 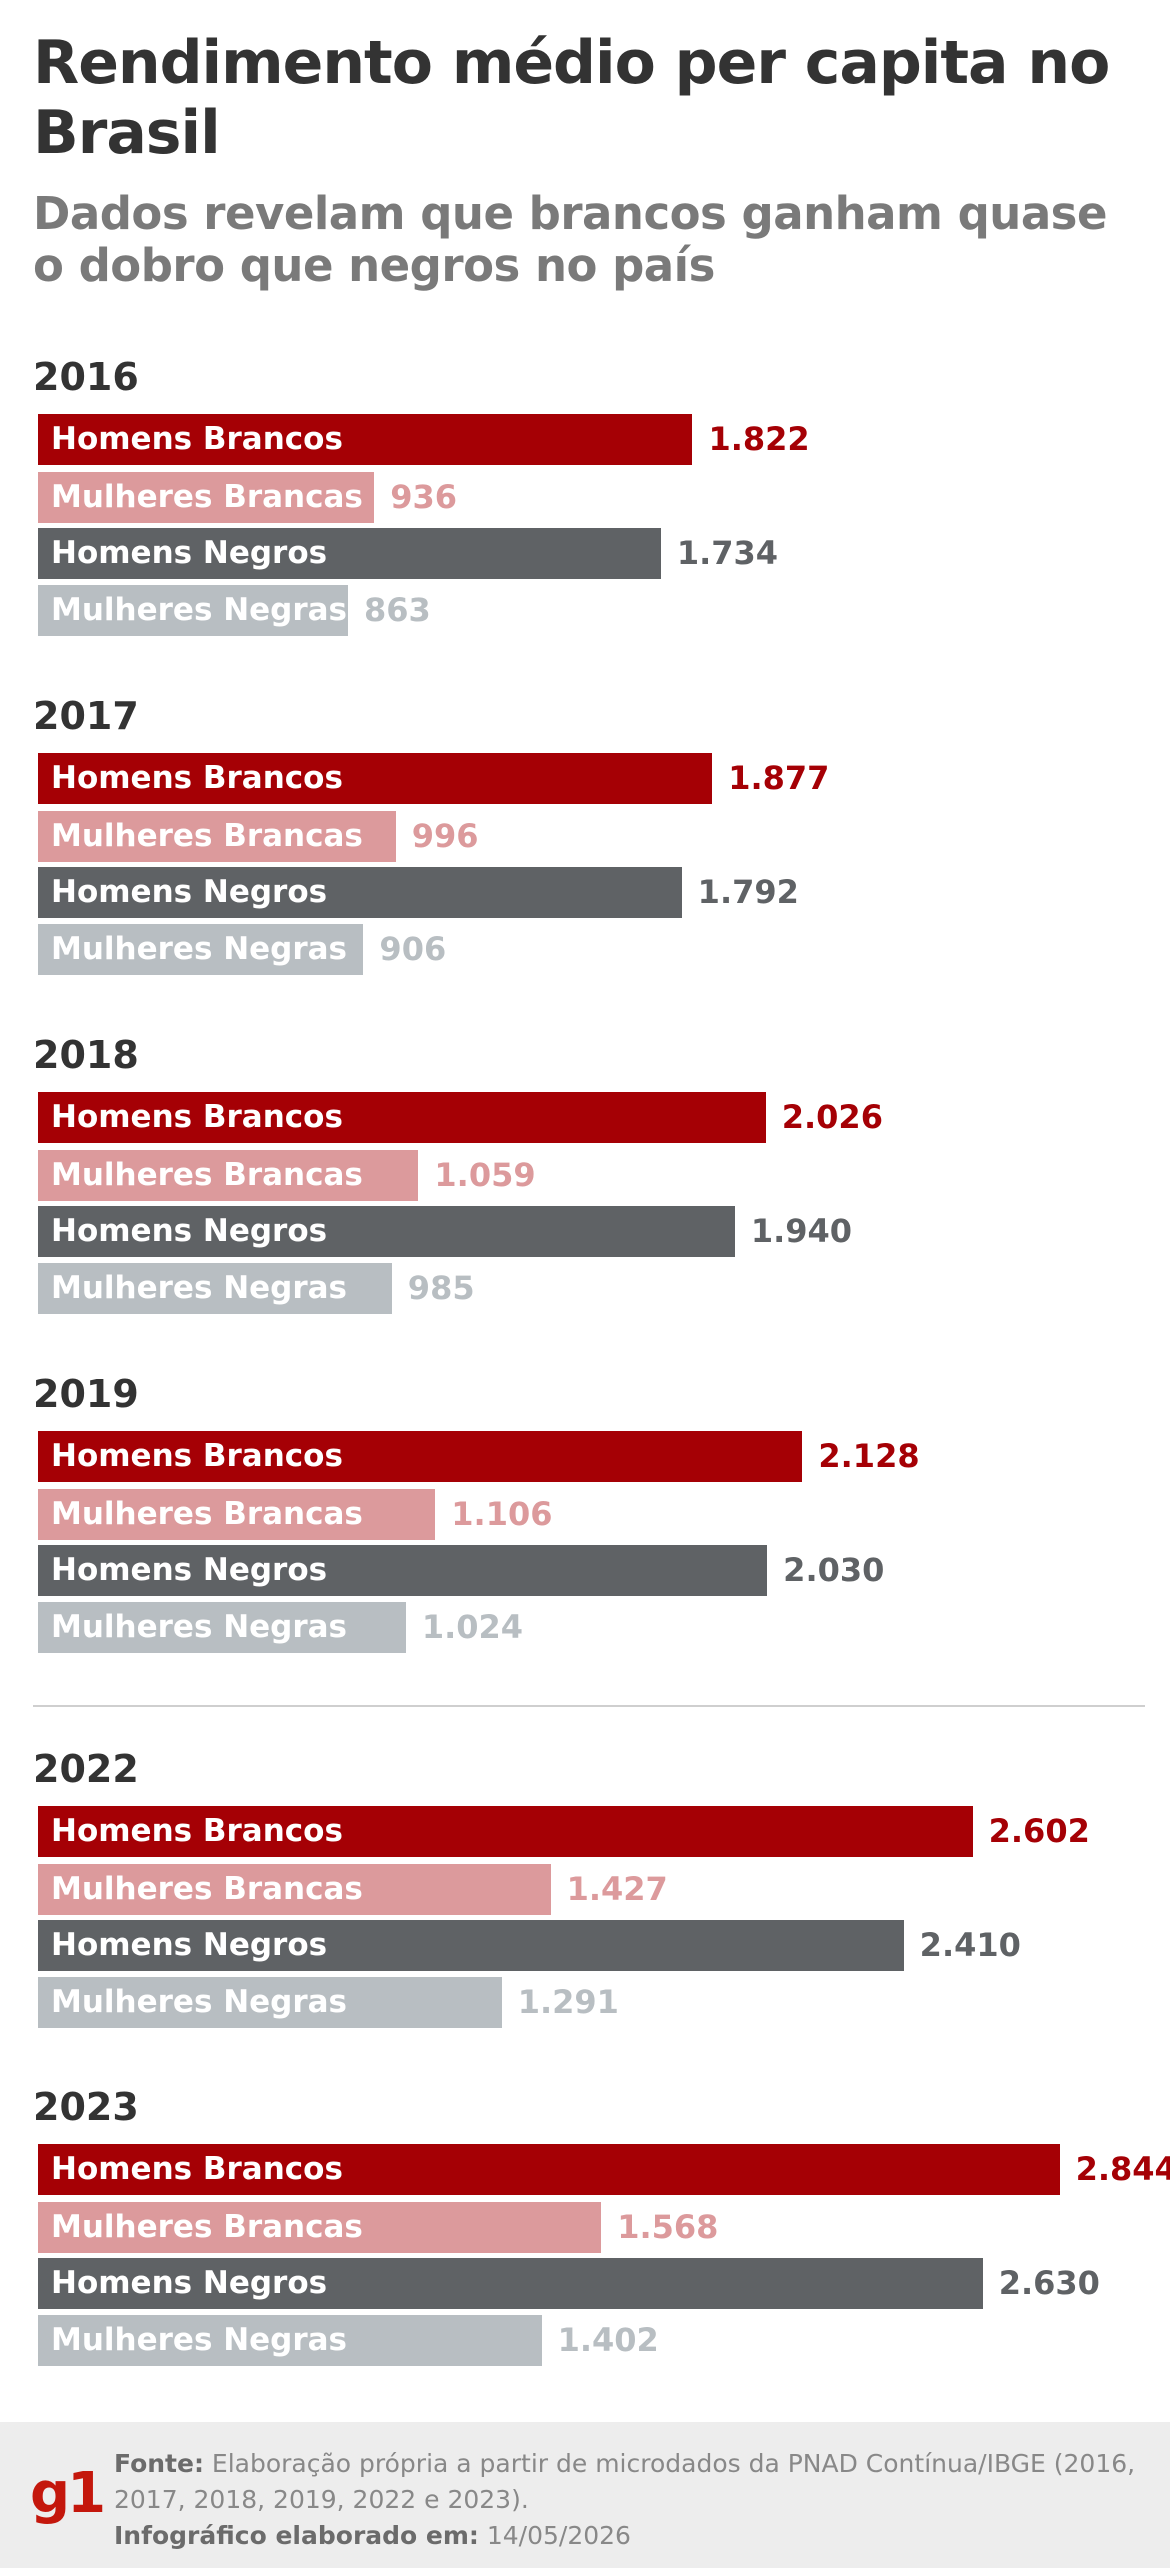 What do you see at coordinates (832, 1117) in the screenshot?
I see `bar-value-label: 2.026` at bounding box center [832, 1117].